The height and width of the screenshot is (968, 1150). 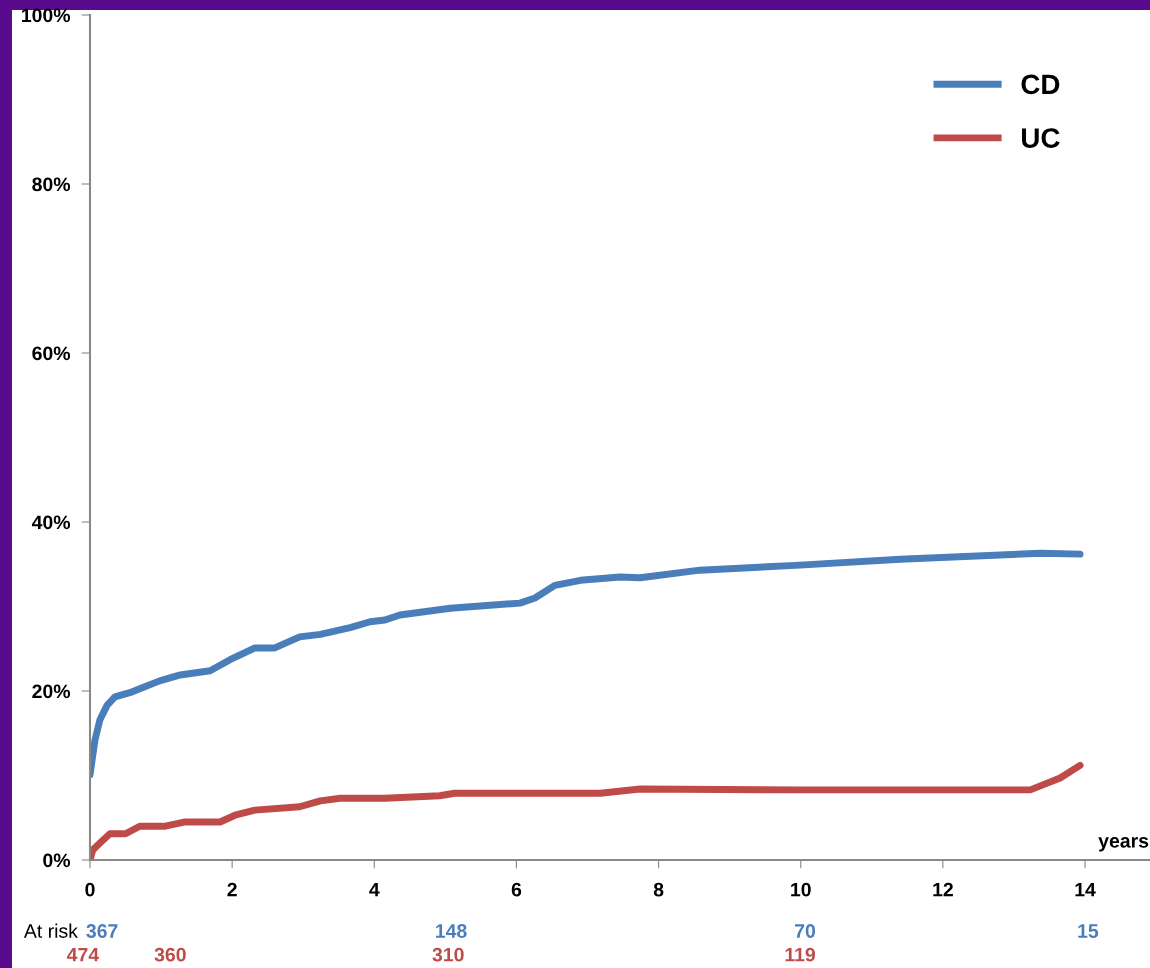 What do you see at coordinates (102, 931) in the screenshot?
I see `text: 367` at bounding box center [102, 931].